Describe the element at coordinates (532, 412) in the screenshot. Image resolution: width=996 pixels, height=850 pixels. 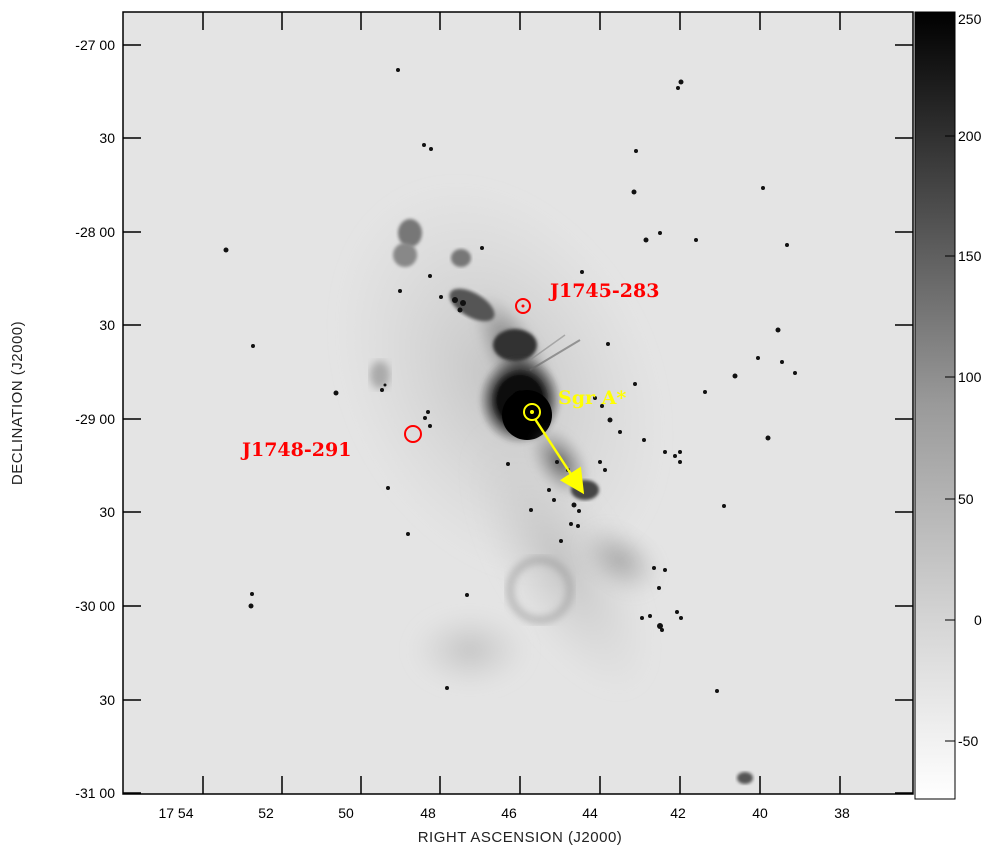
I see `sgr-a-marker` at that location.